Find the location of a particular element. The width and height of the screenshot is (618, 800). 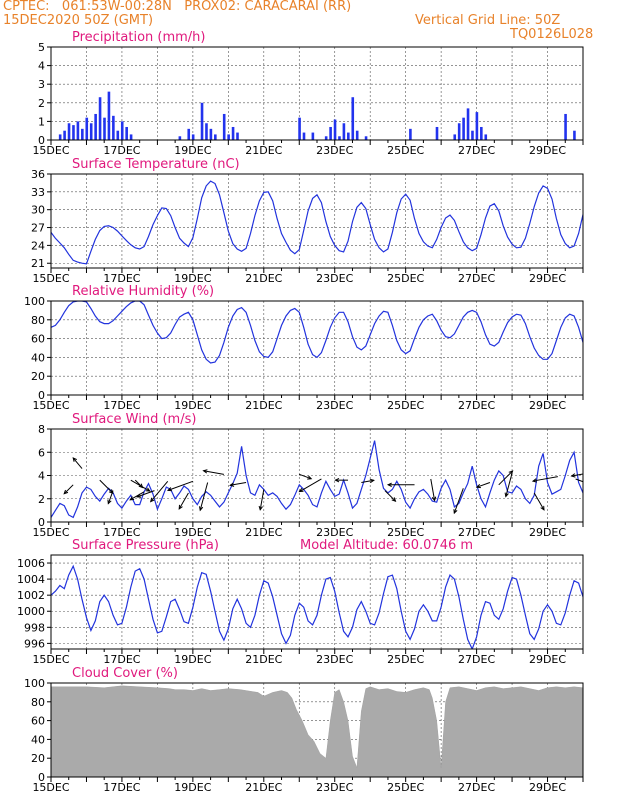

precip-xtick-label: 17DEC is located at coordinates (121, 150).